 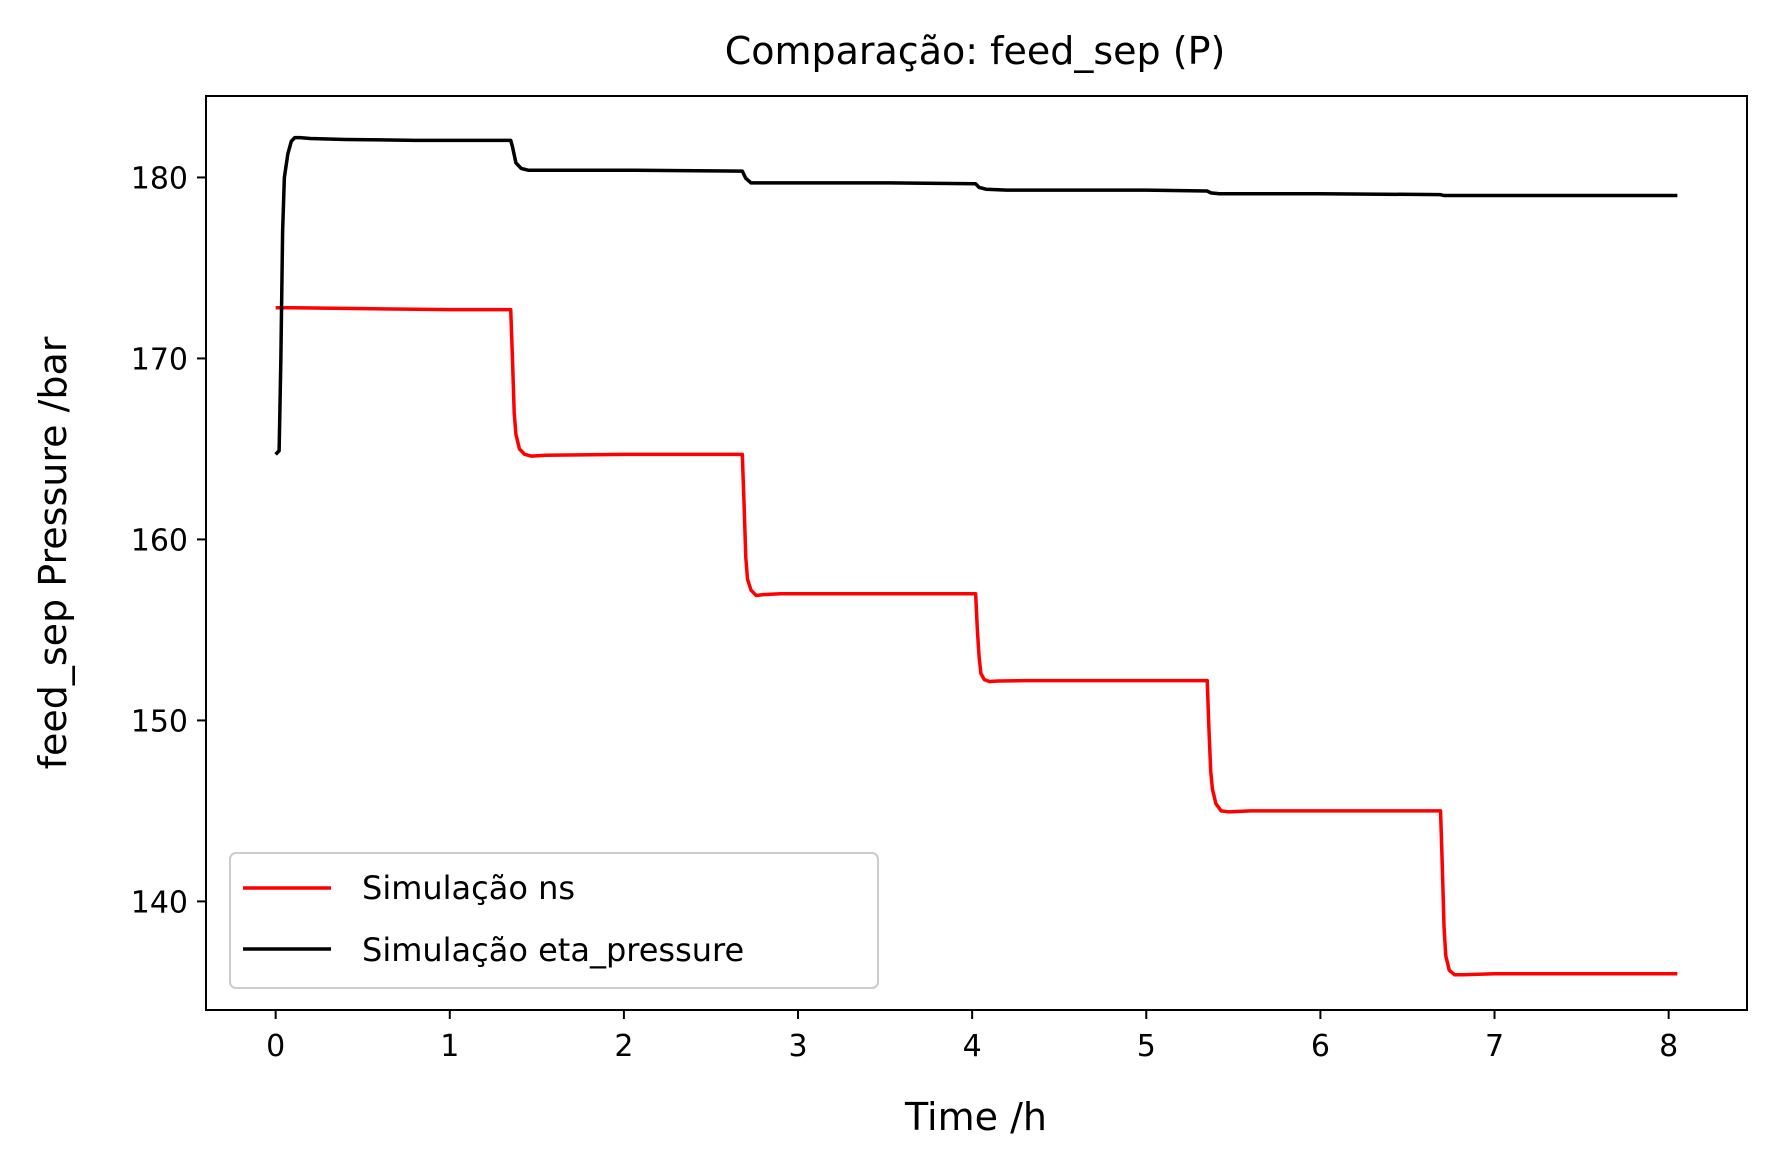 I want to click on x-axis-ticks: 0 1 2 3 4 5 6 7 8, so click(x=972, y=1037).